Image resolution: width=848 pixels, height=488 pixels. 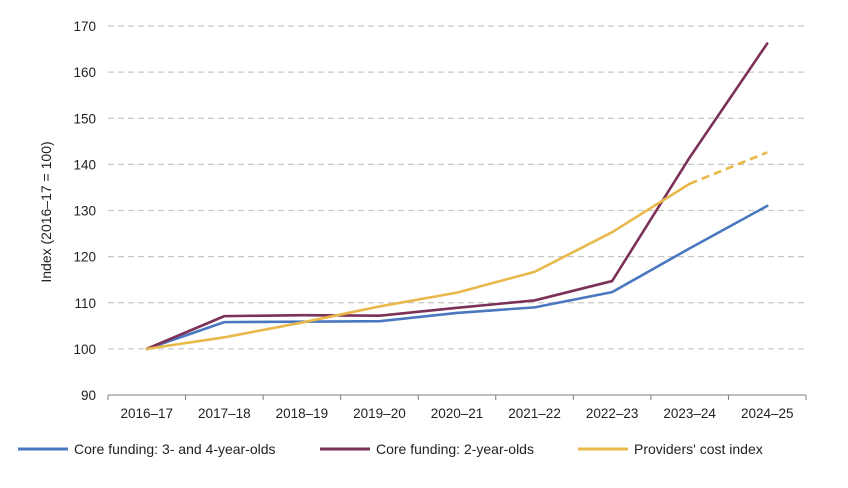 What do you see at coordinates (84, 349) in the screenshot?
I see `y-tick-label: 100` at bounding box center [84, 349].